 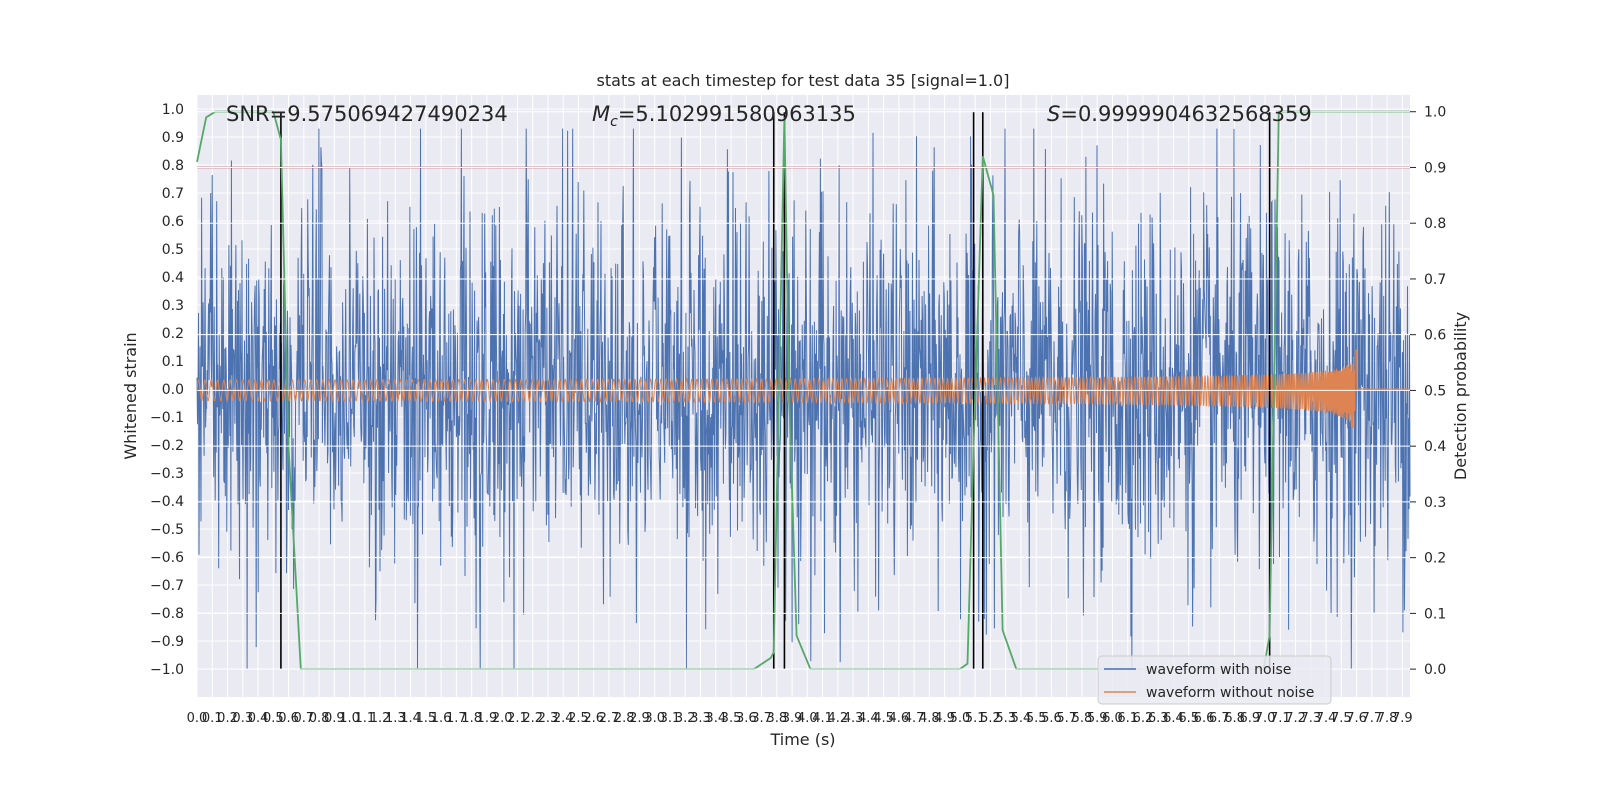 I want to click on x-tick-label: 3.9, so click(x=792, y=718).